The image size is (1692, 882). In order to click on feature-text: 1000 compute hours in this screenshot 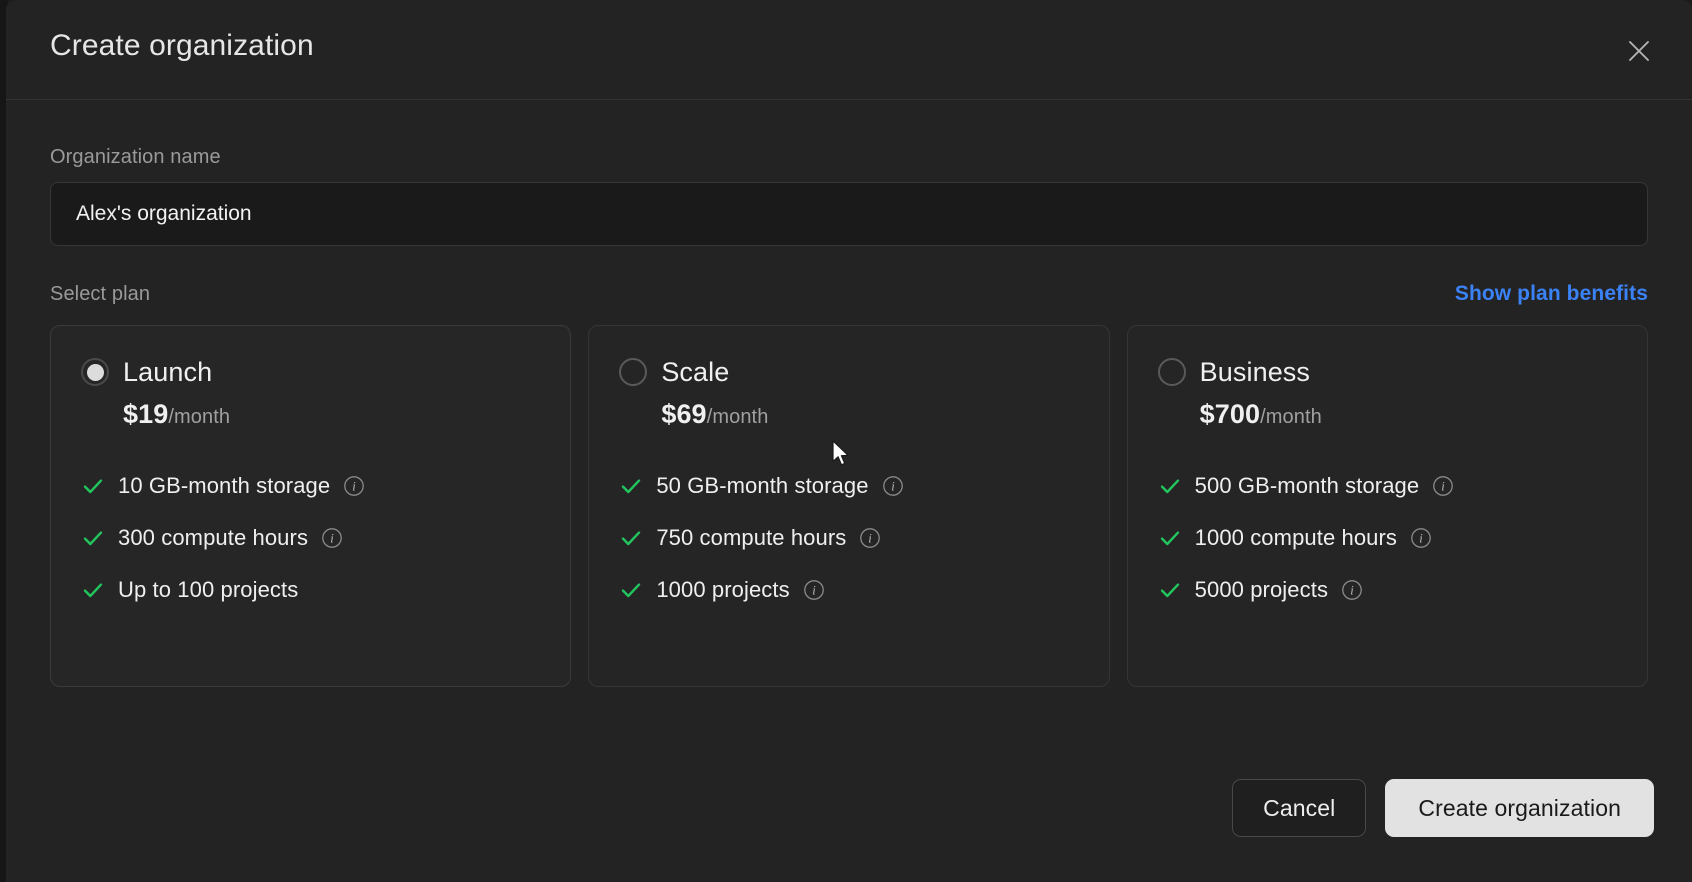, I will do `click(1296, 537)`.